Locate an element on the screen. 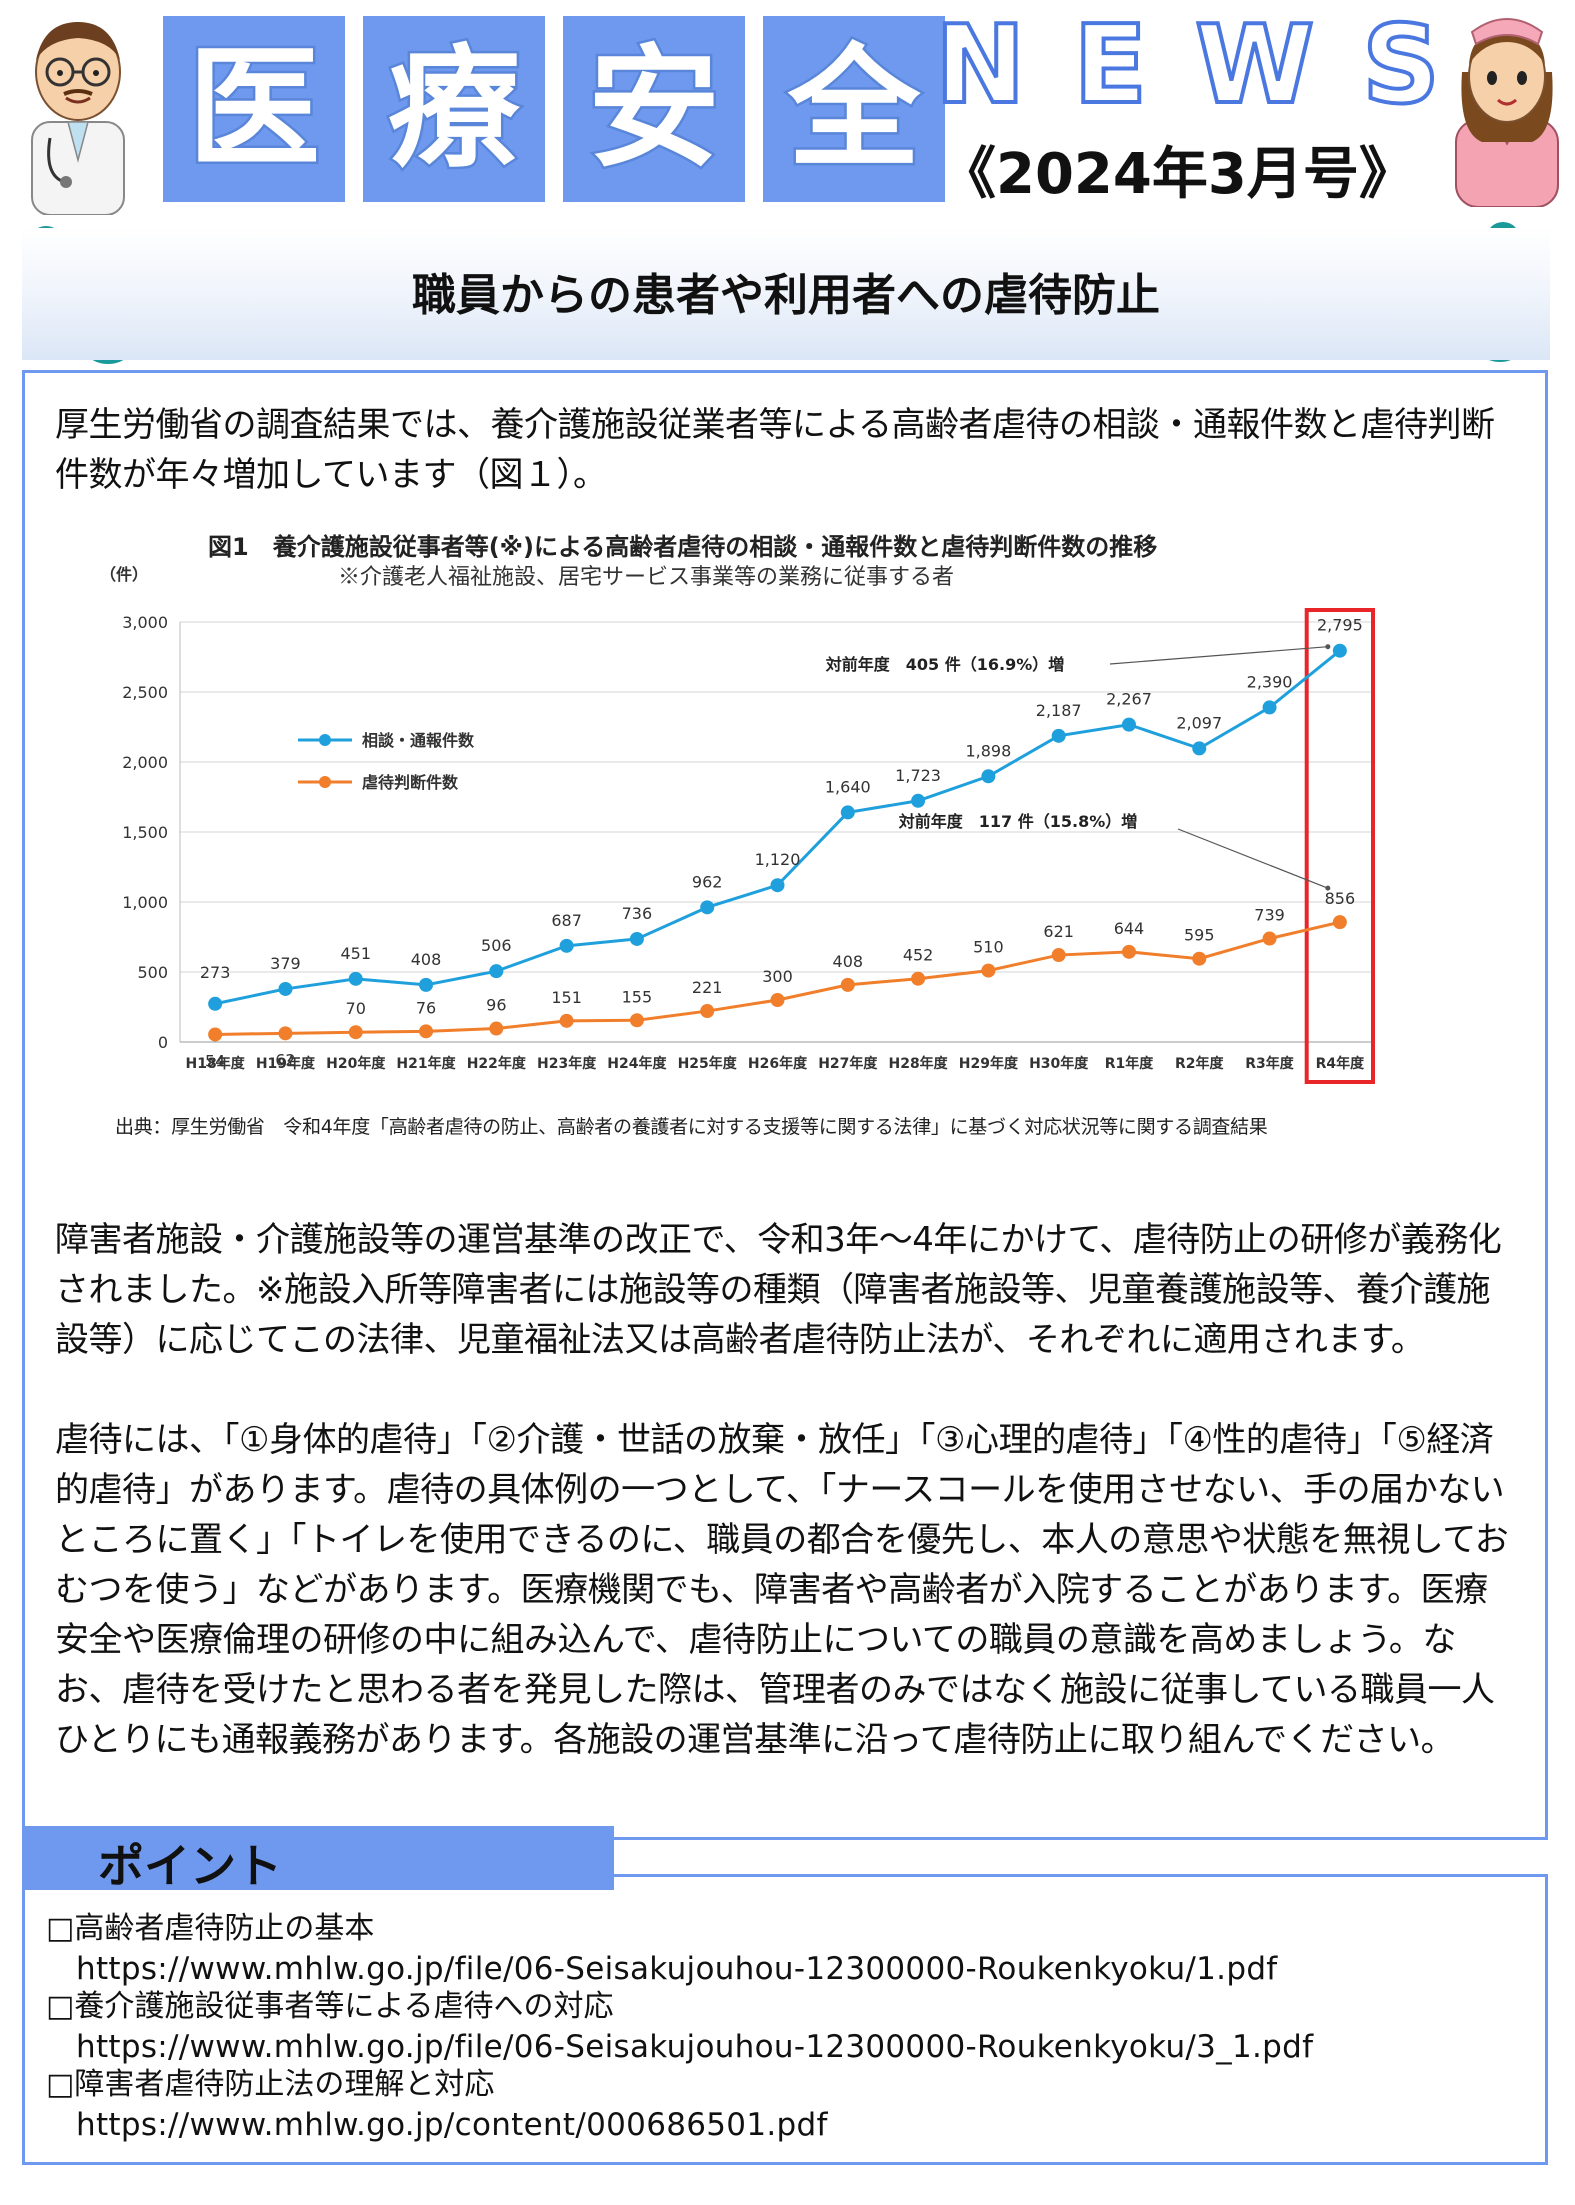  data-label: 2,795 is located at coordinates (1340, 625).